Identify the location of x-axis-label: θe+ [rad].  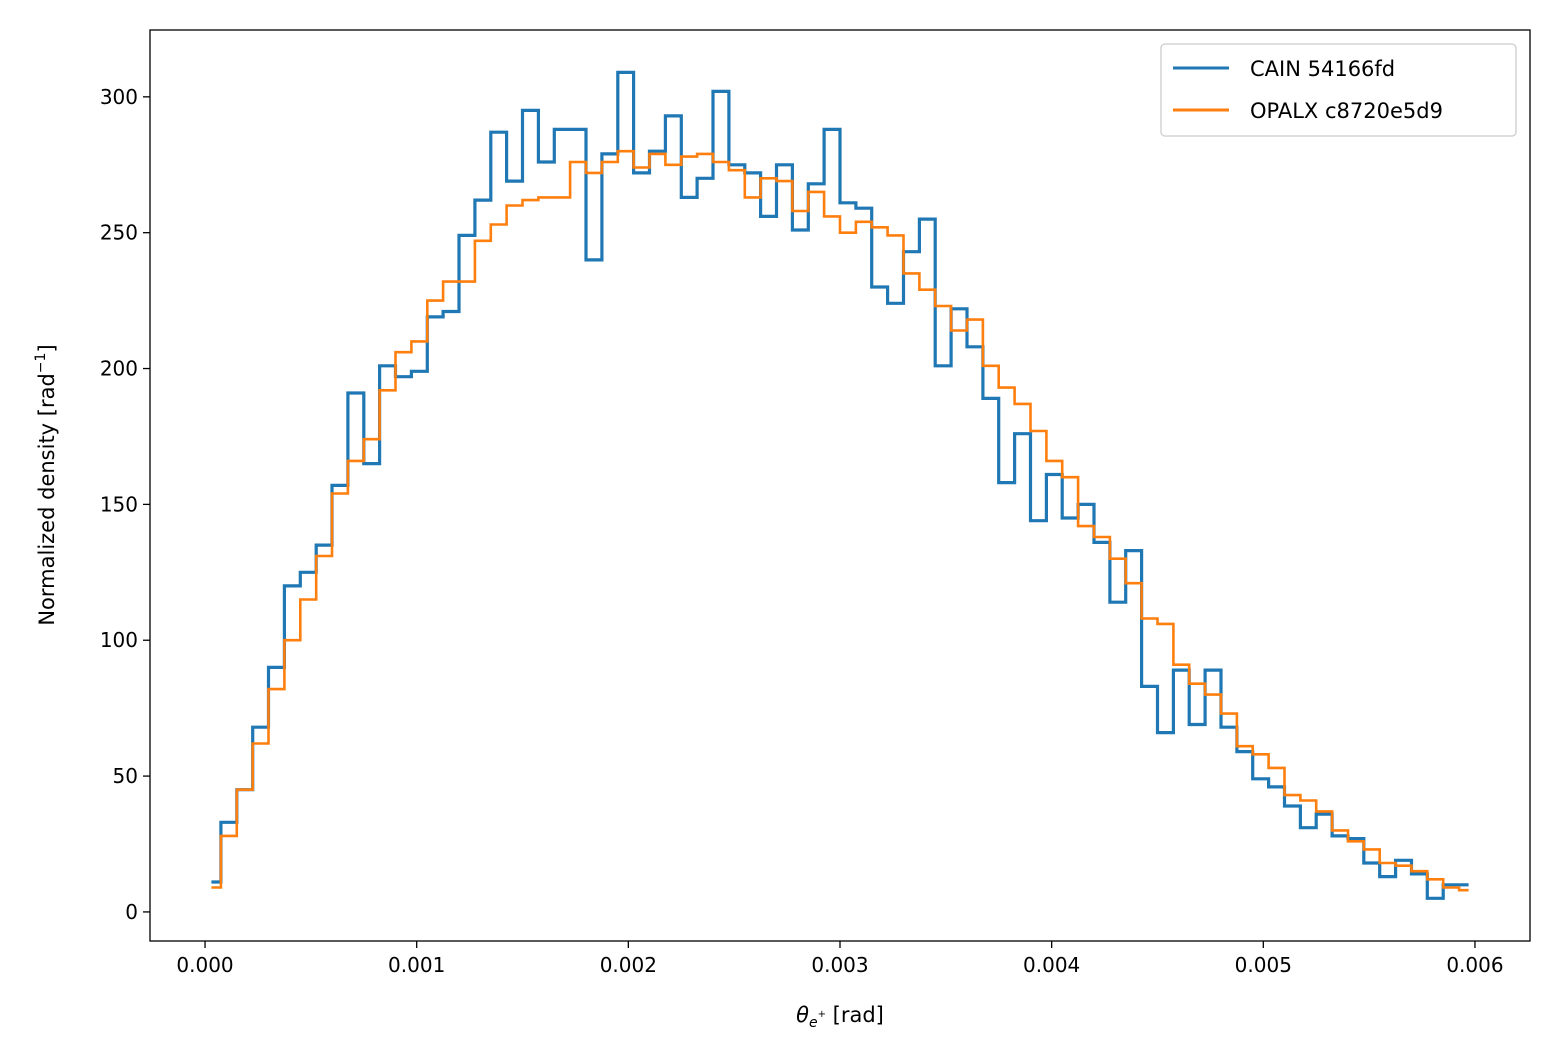
(840, 1017).